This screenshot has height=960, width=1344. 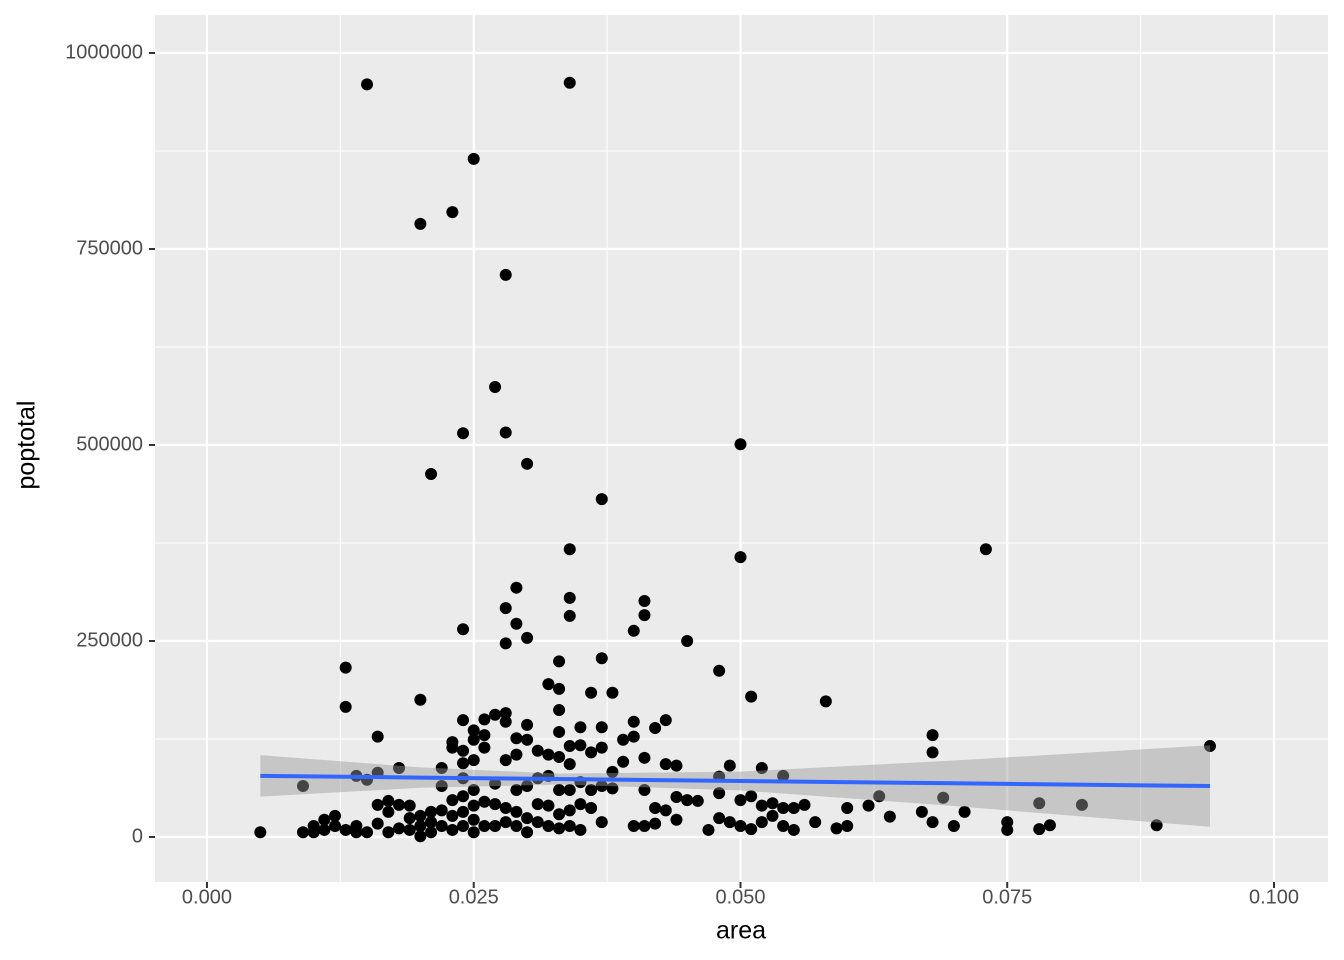 I want to click on x-tick-label: 0.050, so click(x=740, y=897).